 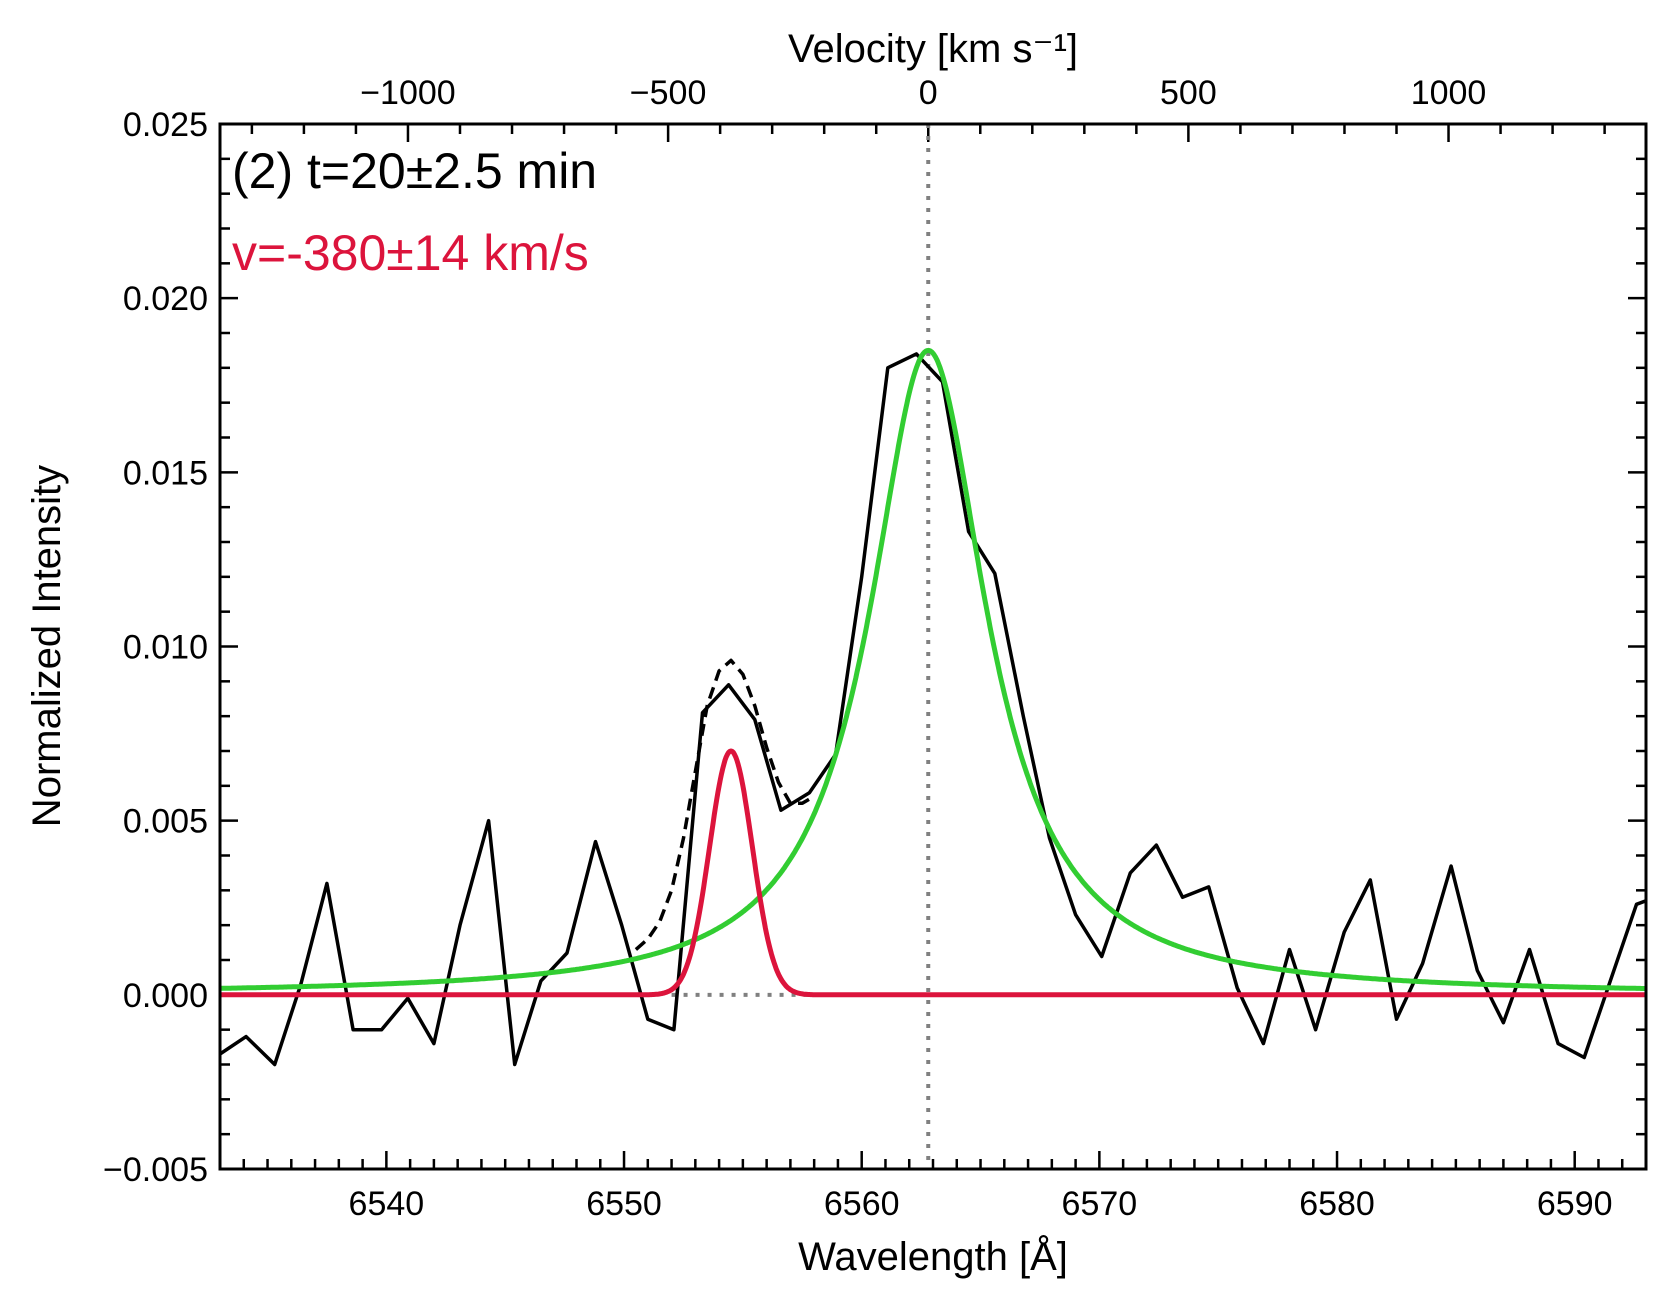 What do you see at coordinates (1337, 1204) in the screenshot?
I see `x-tick-label: 6580` at bounding box center [1337, 1204].